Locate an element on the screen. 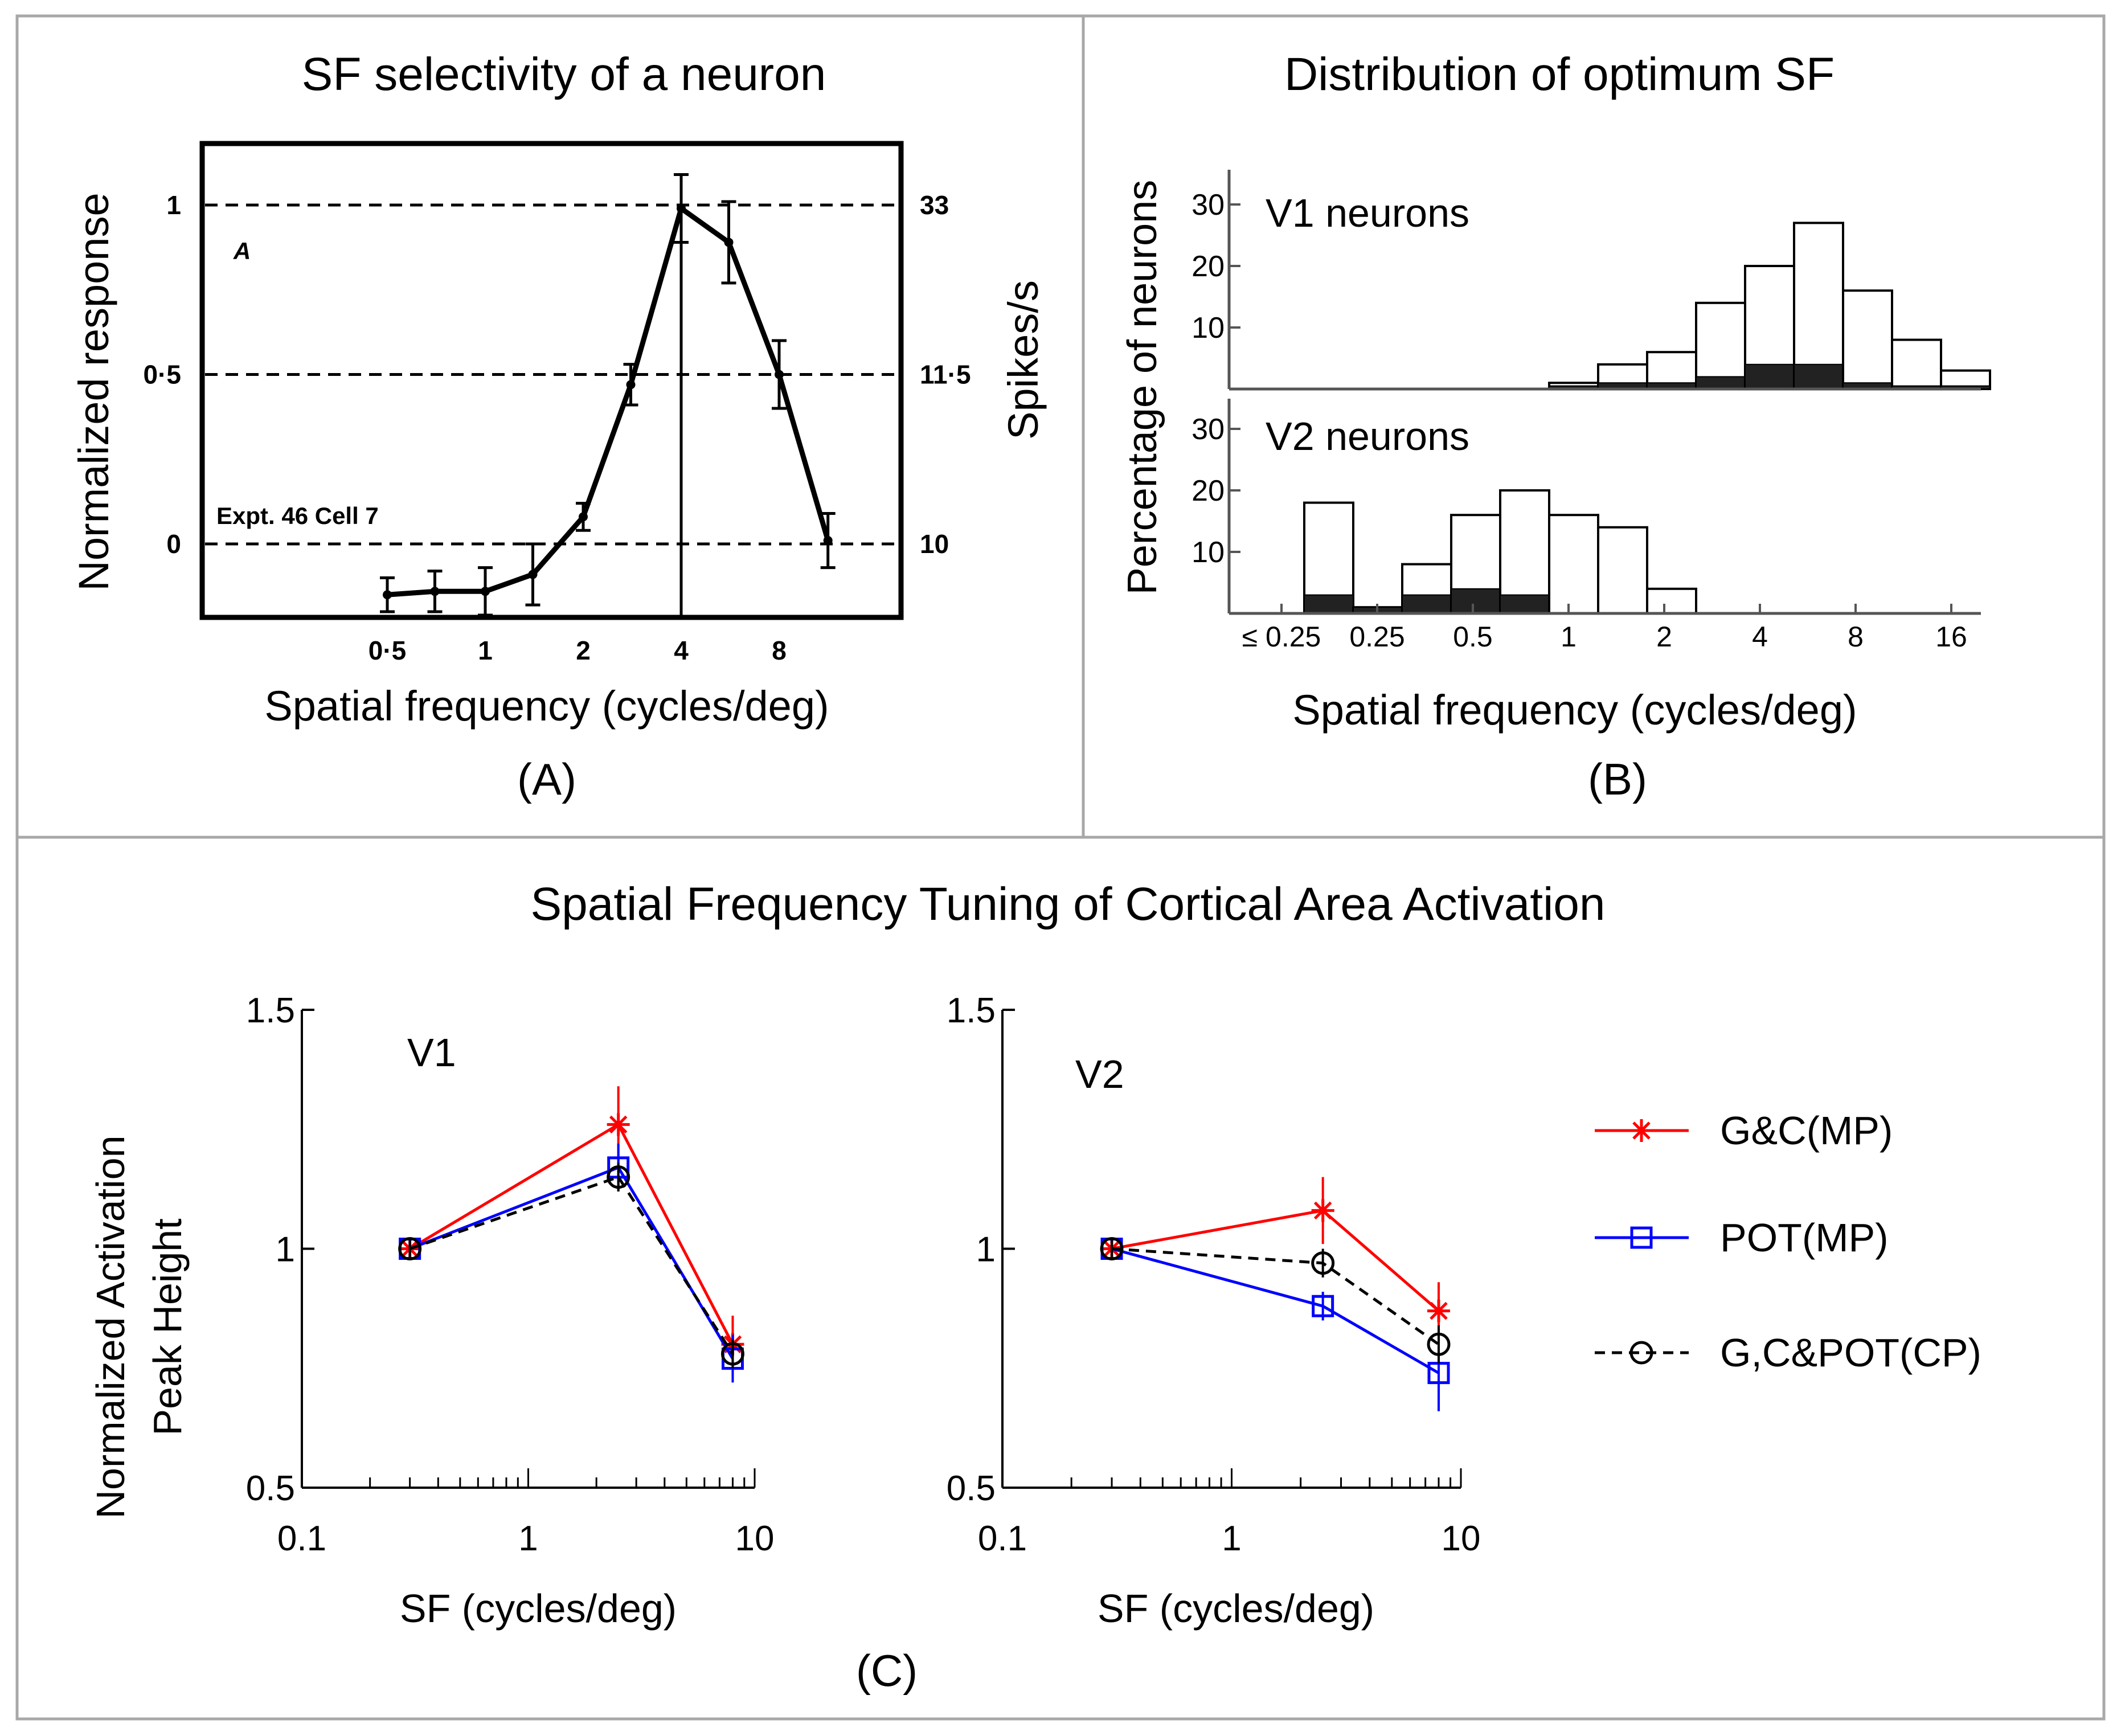  chart-c-v2-series is located at coordinates (1275, 1294).